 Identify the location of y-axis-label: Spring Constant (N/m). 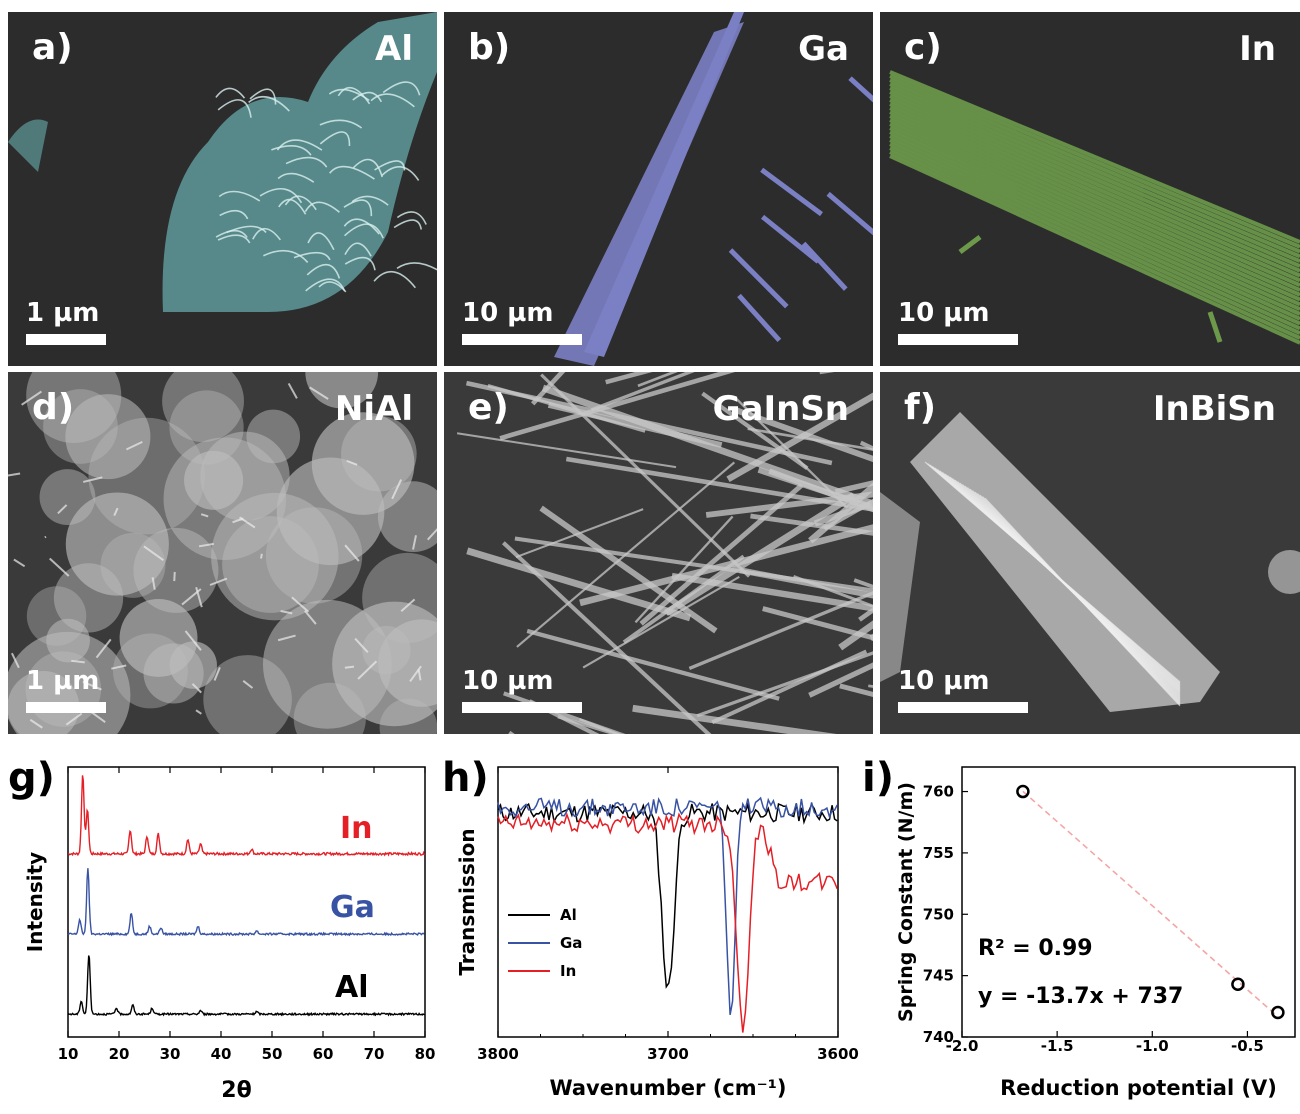
(906, 902).